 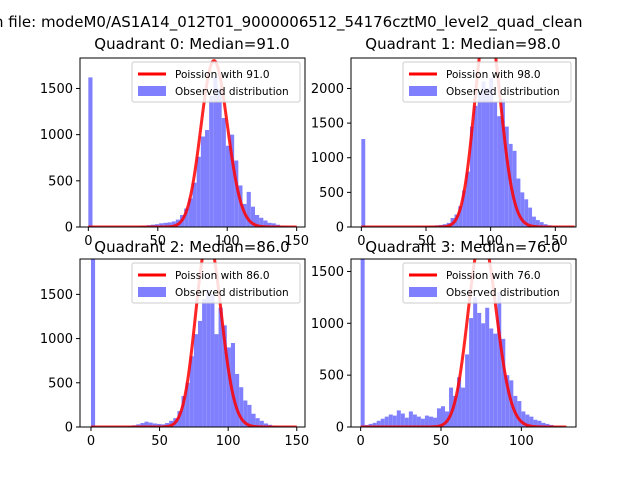 What do you see at coordinates (56, 89) in the screenshot?
I see `y-tick-label: 1500` at bounding box center [56, 89].